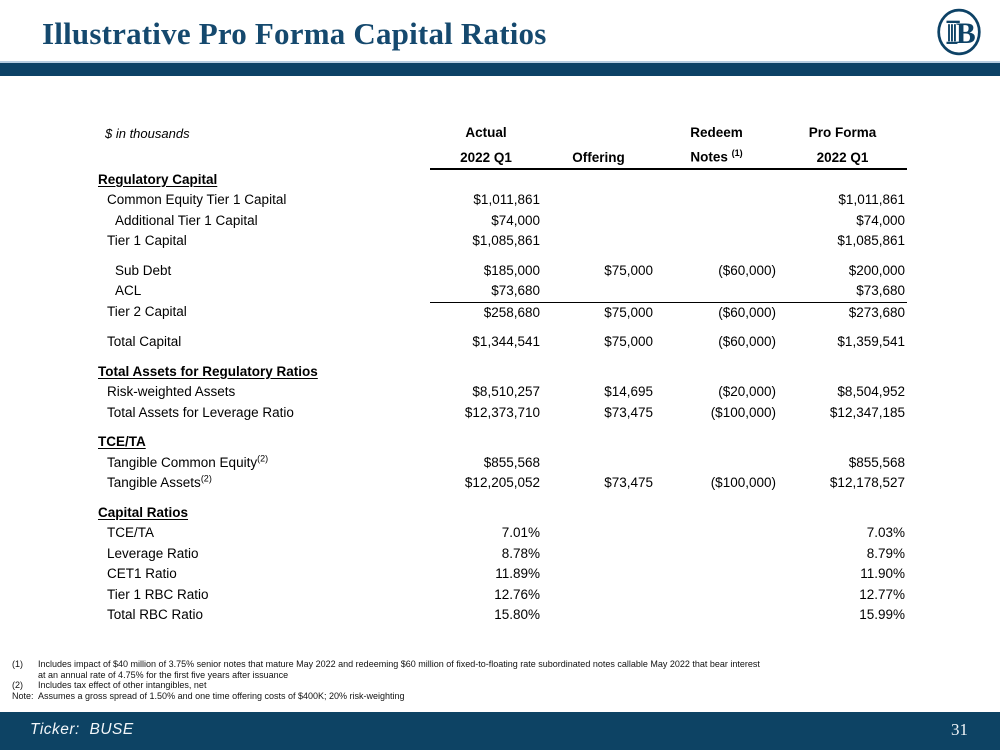  What do you see at coordinates (885, 553) in the screenshot?
I see `cell-value: 8.79%` at bounding box center [885, 553].